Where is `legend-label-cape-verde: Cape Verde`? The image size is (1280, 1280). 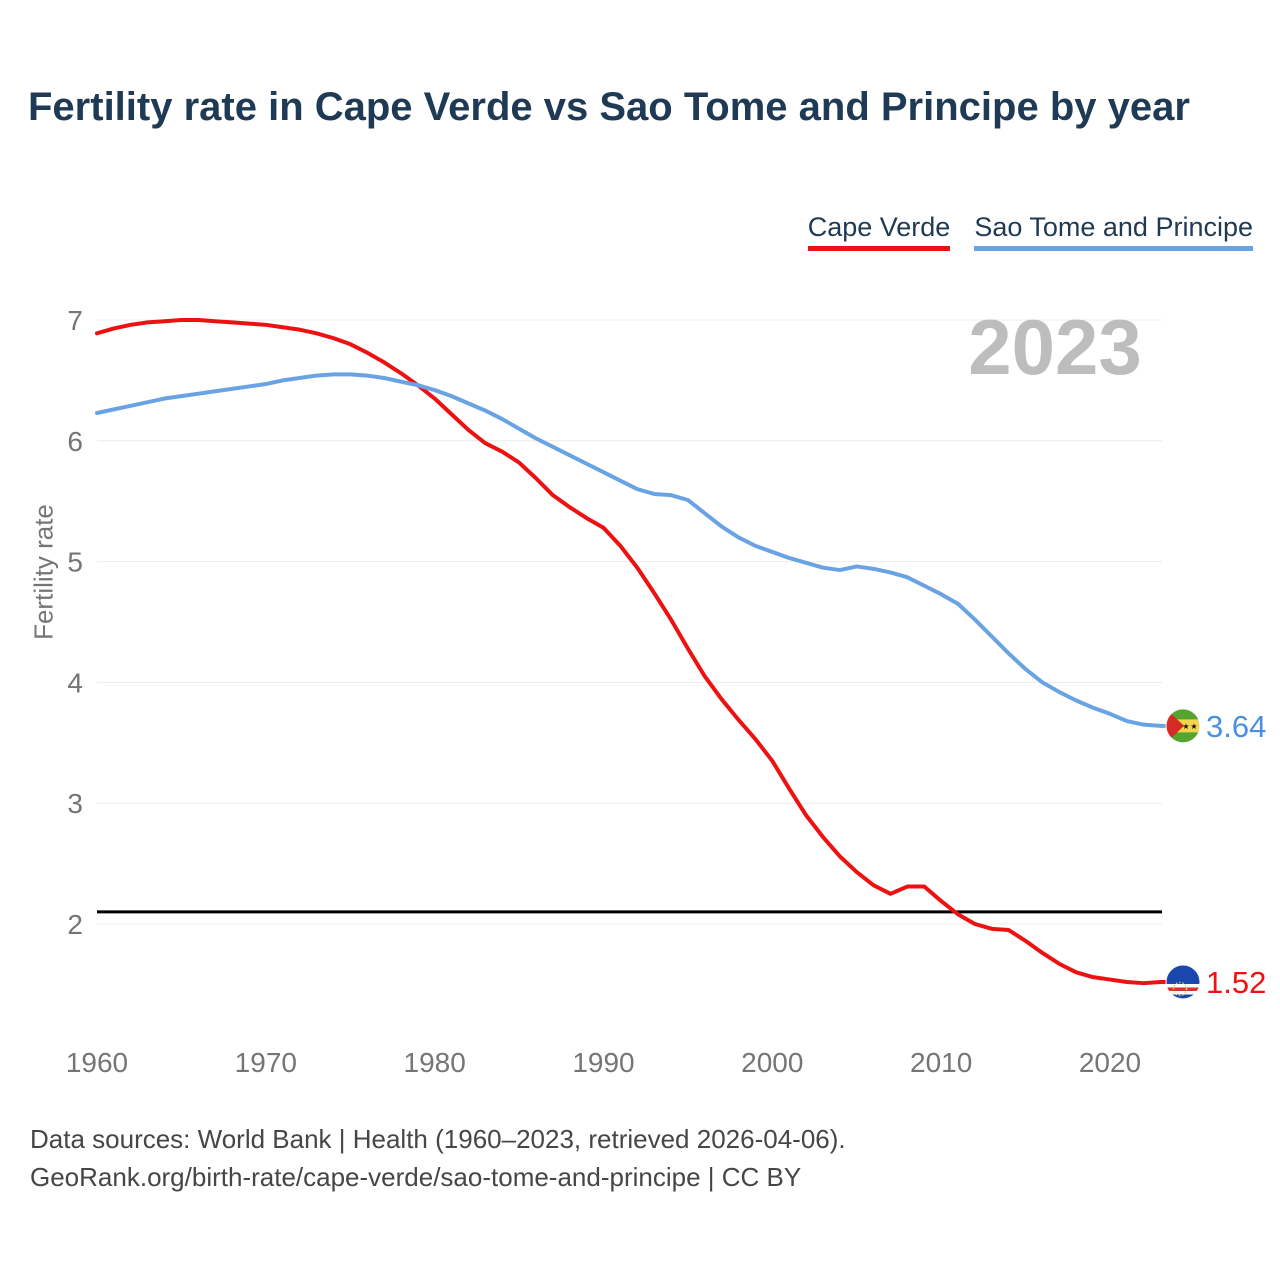 legend-label-cape-verde: Cape Verde is located at coordinates (879, 227).